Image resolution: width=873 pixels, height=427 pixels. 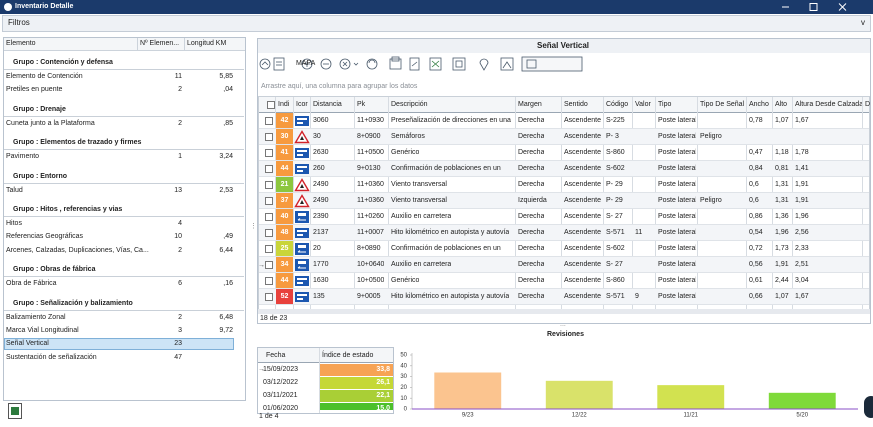 I want to click on item-name: Obra de Fábrica, so click(x=31, y=284).